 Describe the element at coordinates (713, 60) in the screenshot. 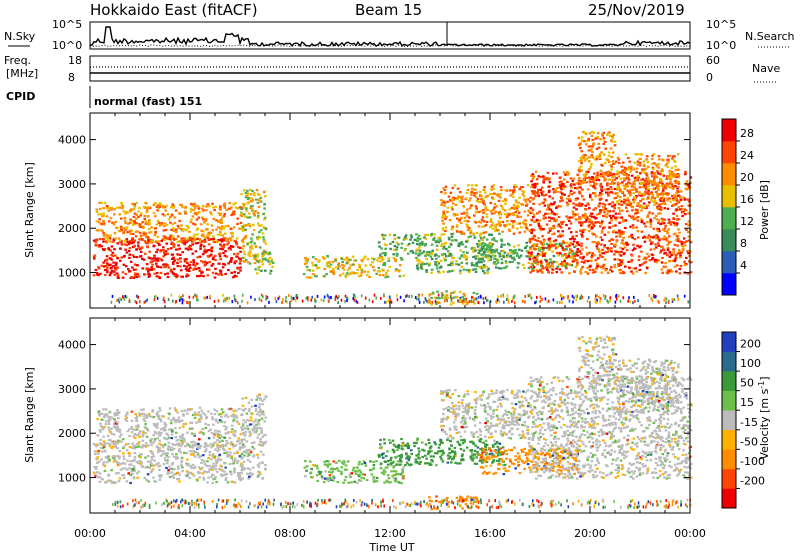

I see `nave-tick-top: 60` at that location.